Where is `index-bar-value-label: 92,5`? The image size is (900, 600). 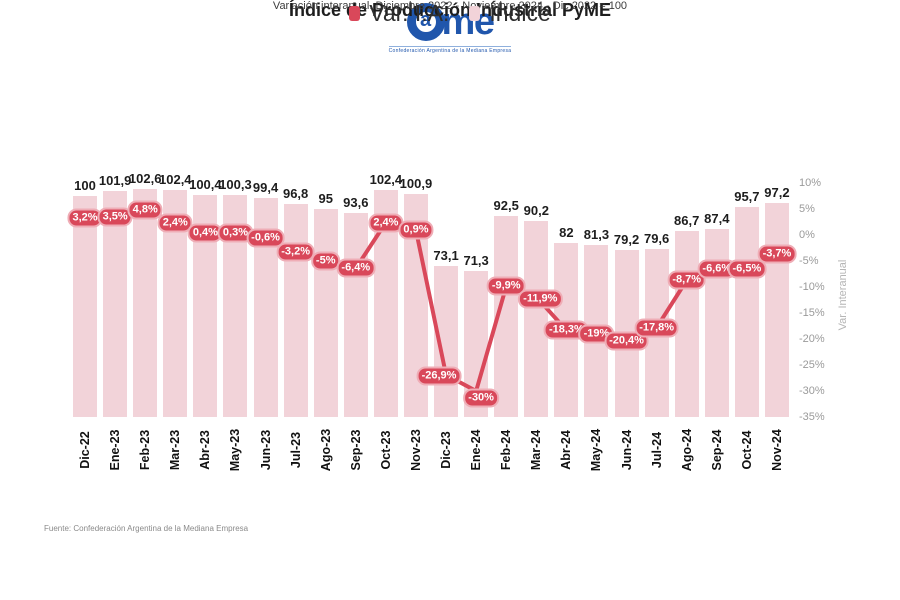
index-bar-value-label: 92,5 is located at coordinates (506, 205).